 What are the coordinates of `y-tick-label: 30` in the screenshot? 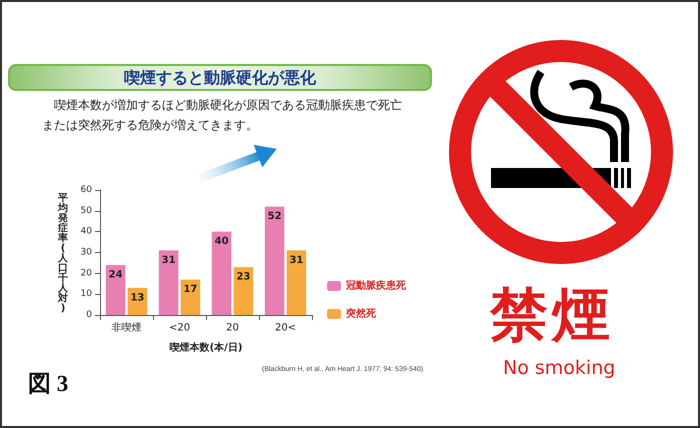 It's located at (86, 253).